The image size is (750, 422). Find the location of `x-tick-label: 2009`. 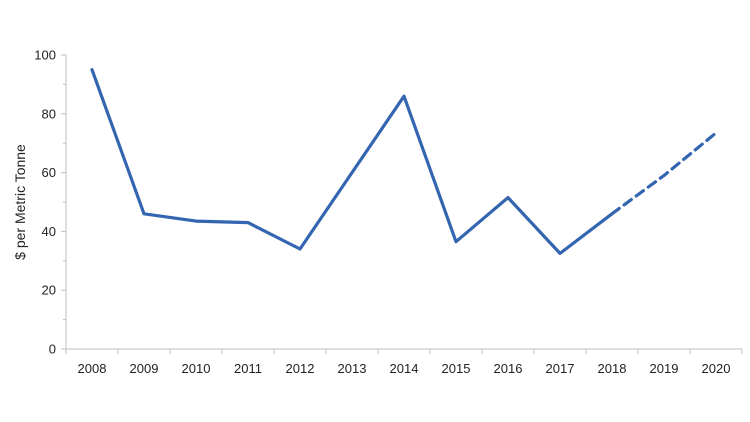

x-tick-label: 2009 is located at coordinates (144, 368).